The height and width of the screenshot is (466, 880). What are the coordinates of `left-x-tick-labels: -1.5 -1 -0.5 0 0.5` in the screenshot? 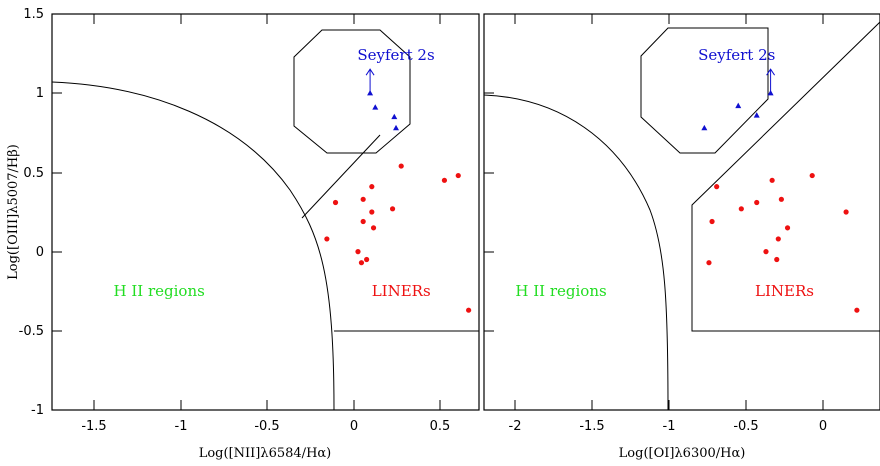 It's located at (265, 426).